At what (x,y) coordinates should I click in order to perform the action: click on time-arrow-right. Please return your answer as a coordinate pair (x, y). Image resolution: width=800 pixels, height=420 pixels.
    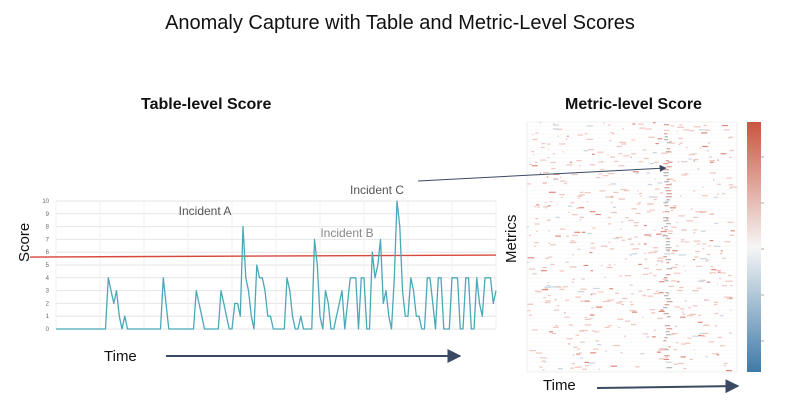
    Looking at the image, I should click on (668, 386).